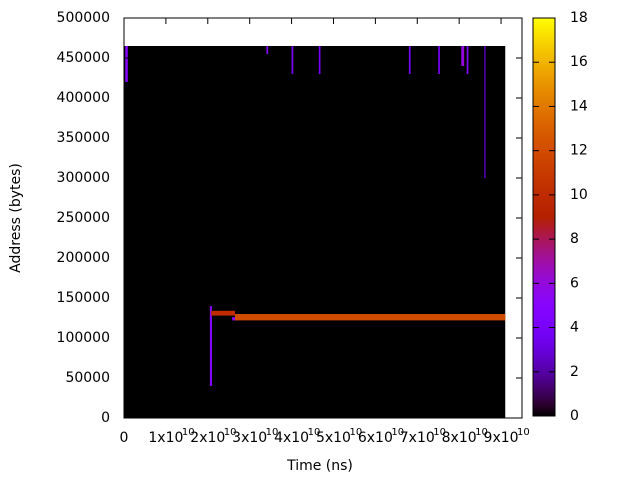  I want to click on colorbar-tick-label: 14, so click(579, 106).